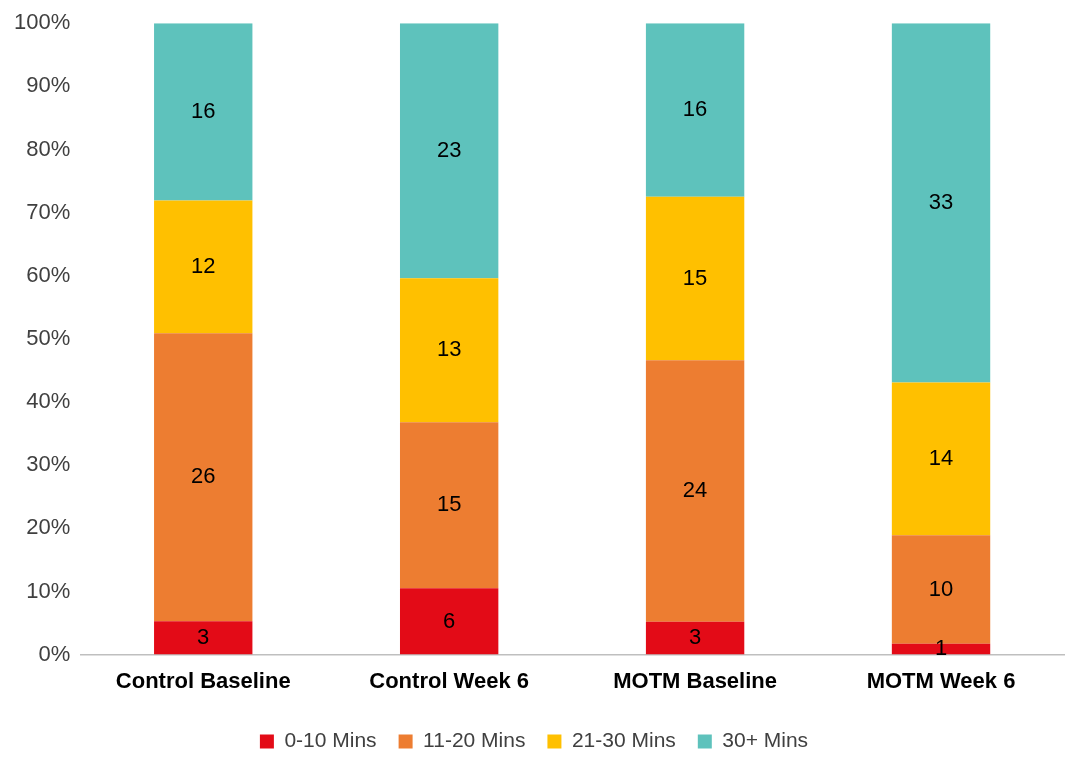 Image resolution: width=1084 pixels, height=762 pixels. I want to click on y-tick-label: 60%, so click(48, 274).